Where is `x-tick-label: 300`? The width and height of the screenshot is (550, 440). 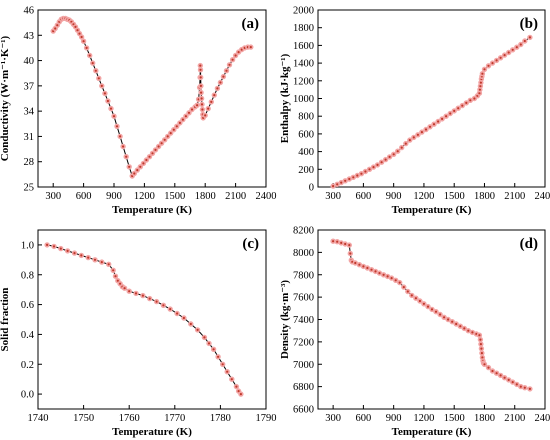 x-tick-label: 300 is located at coordinates (333, 418).